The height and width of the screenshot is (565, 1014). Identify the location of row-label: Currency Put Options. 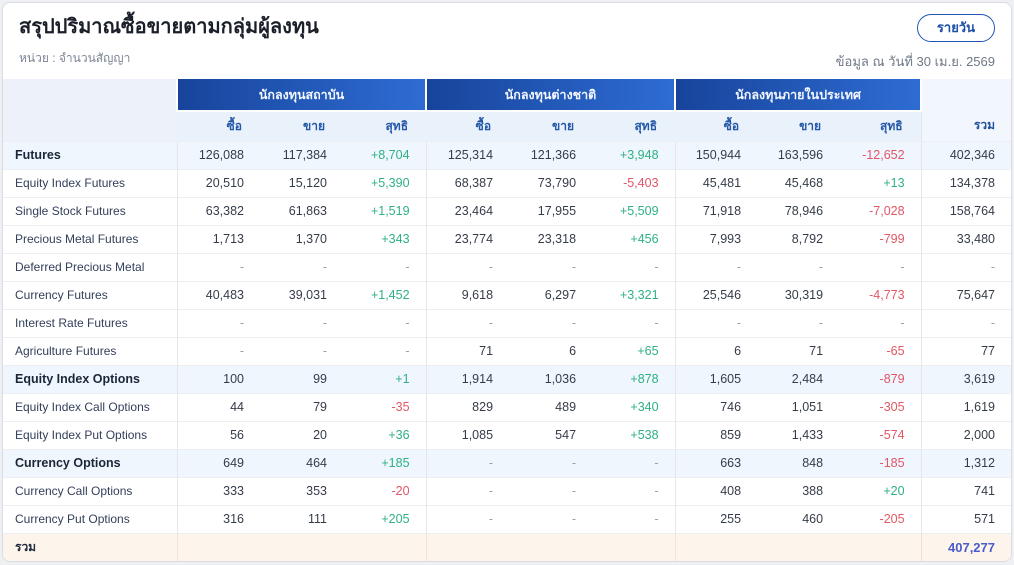
(90, 518).